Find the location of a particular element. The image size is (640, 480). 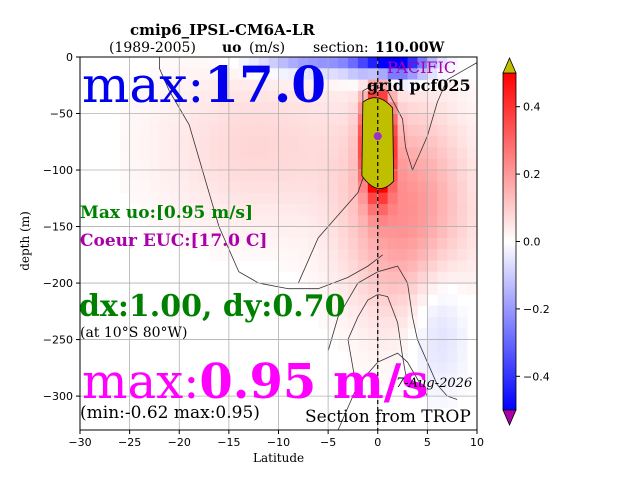

isotherm-contour is located at coordinates (392, 332).